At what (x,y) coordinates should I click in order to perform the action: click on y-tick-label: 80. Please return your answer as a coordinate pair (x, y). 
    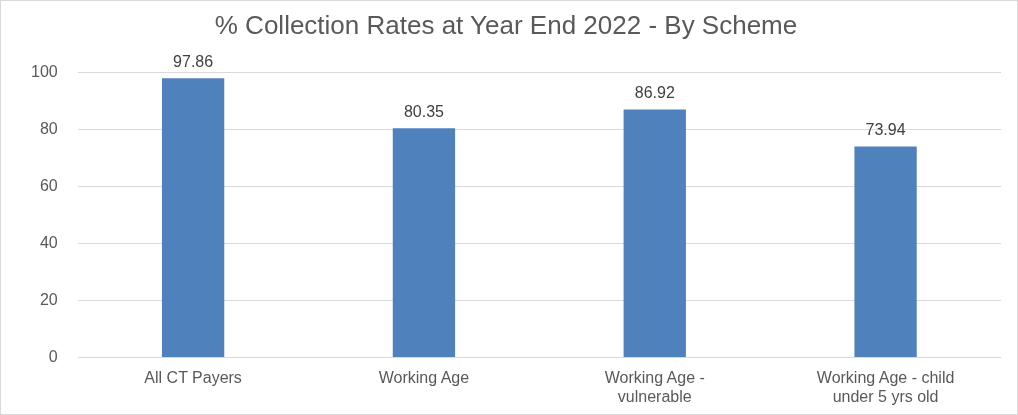
    Looking at the image, I should click on (48, 128).